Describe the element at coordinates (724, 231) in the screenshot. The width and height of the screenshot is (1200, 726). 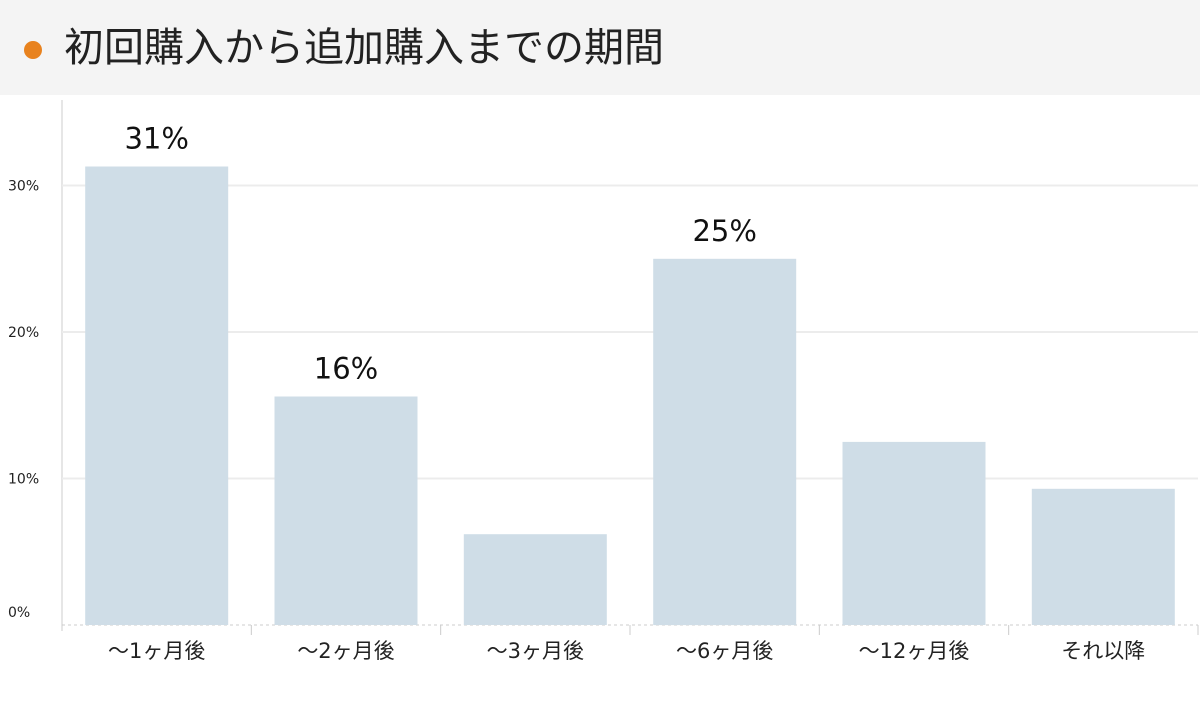
I see `data-label: 25%` at that location.